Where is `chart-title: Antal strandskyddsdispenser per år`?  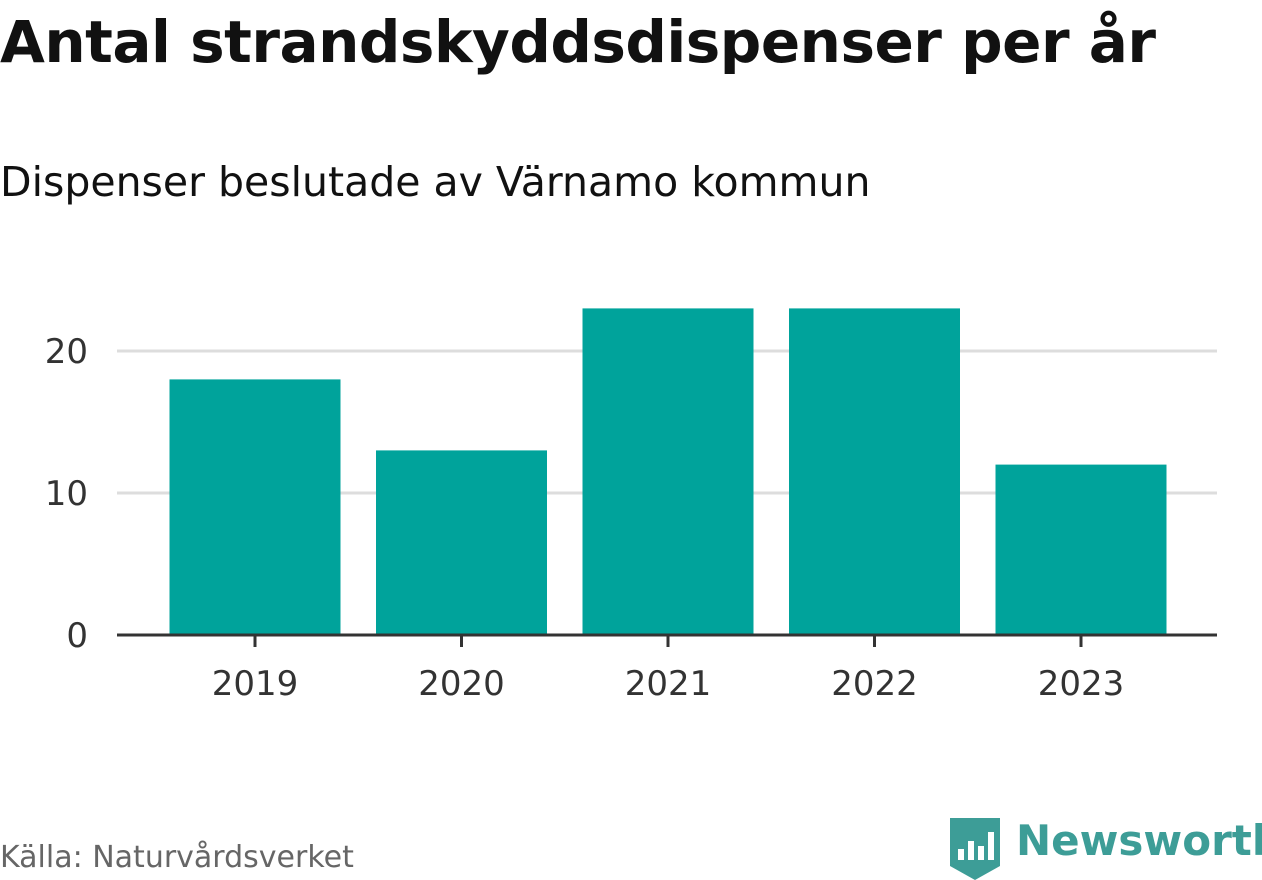 chart-title: Antal strandskyddsdispenser per år is located at coordinates (578, 42).